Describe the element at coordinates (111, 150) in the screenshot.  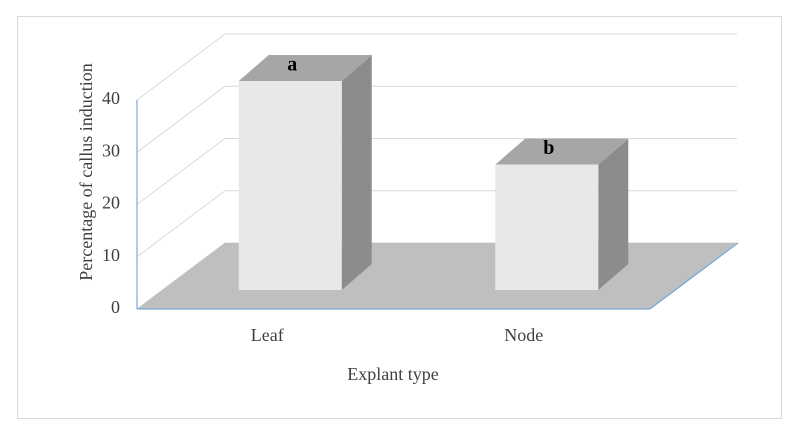
I see `y-tick-label: 30` at that location.